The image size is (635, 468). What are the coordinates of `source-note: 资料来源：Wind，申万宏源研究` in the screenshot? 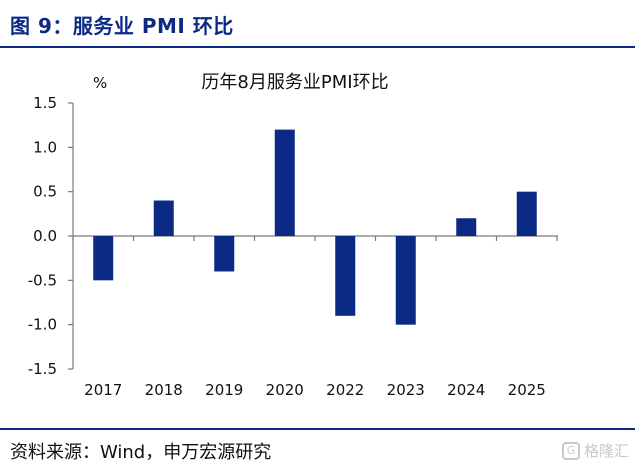 It's located at (141, 452).